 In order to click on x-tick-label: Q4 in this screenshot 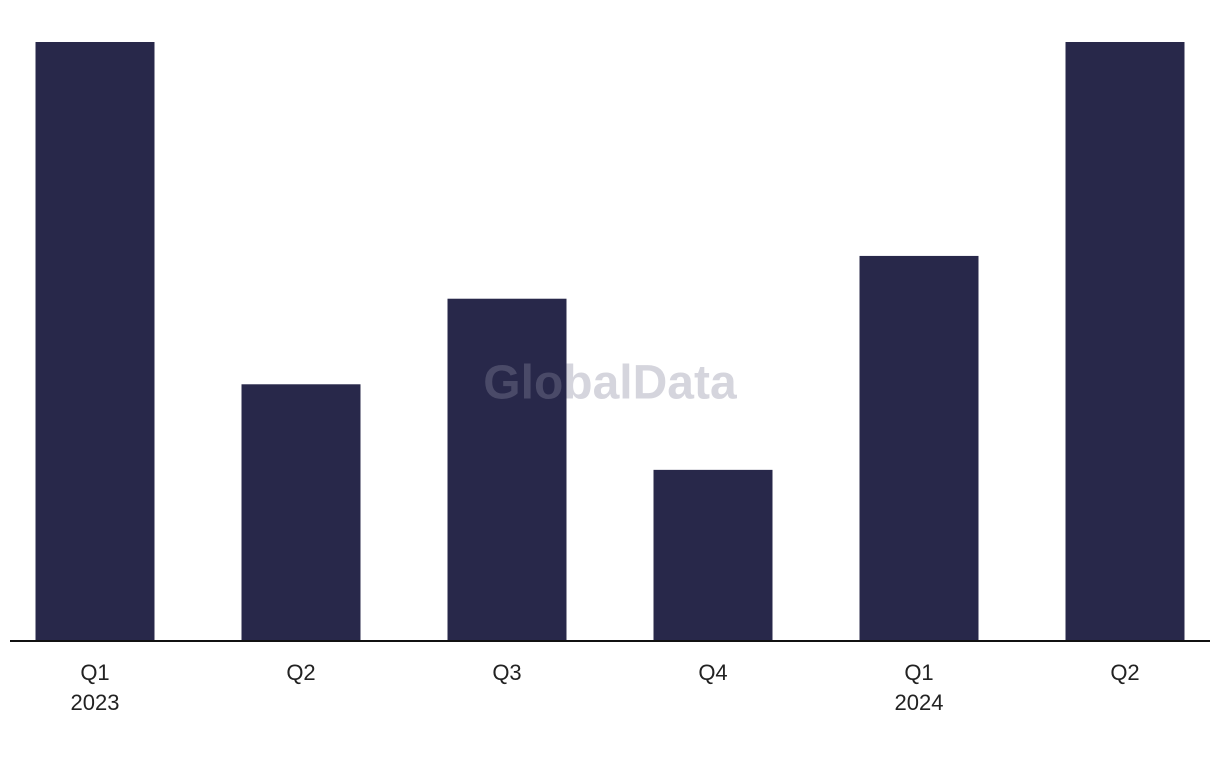, I will do `click(712, 672)`.